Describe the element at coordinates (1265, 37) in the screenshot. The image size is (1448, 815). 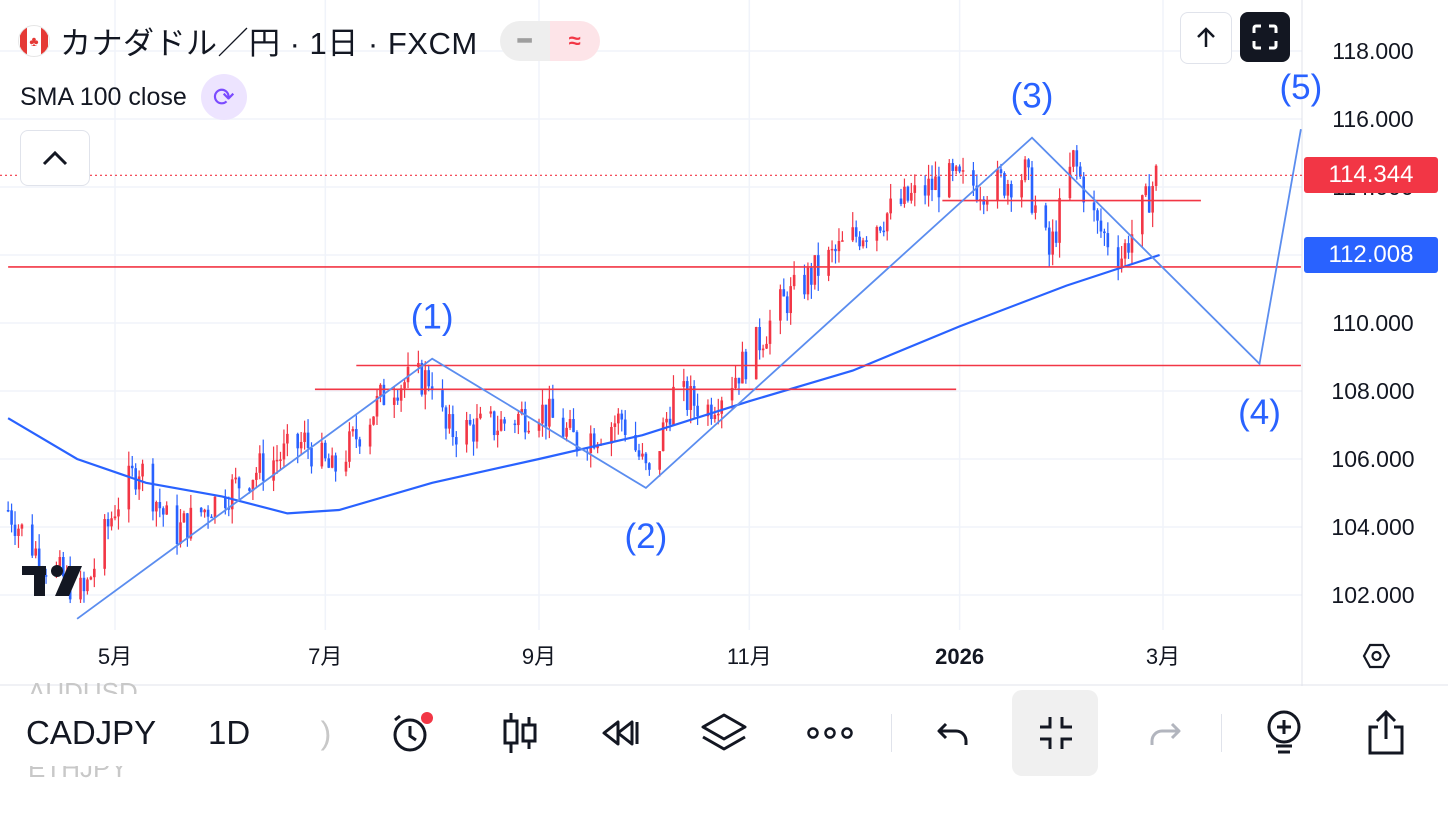
I see `fullscreen-button` at that location.